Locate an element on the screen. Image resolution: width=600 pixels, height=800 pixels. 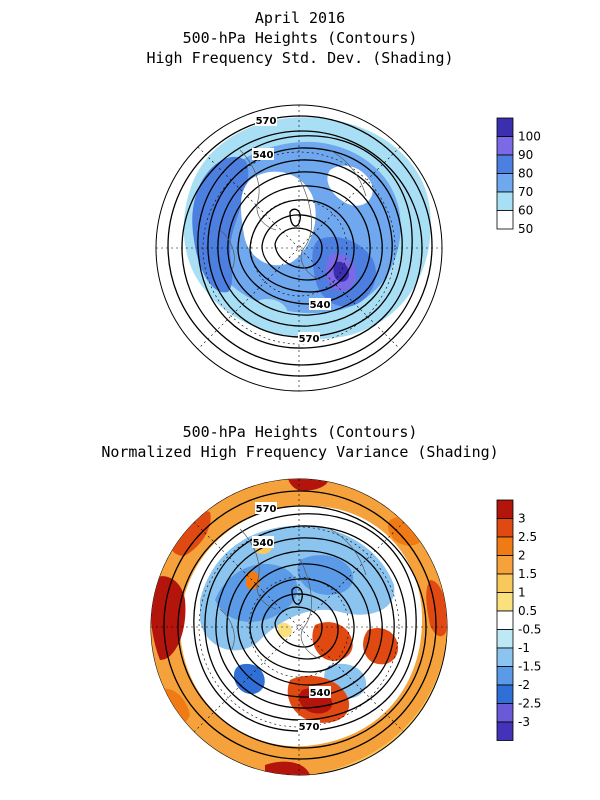
bottom-contour-label-540-south: 540 is located at coordinates (320, 693).